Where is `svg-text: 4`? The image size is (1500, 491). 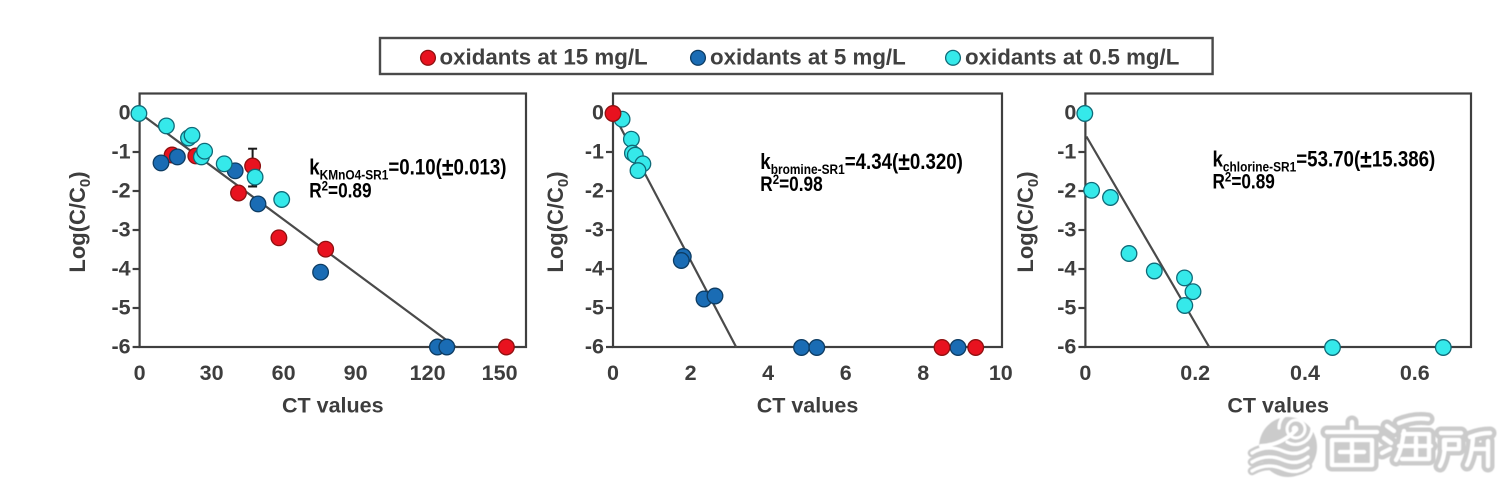
svg-text: 4 is located at coordinates (768, 373).